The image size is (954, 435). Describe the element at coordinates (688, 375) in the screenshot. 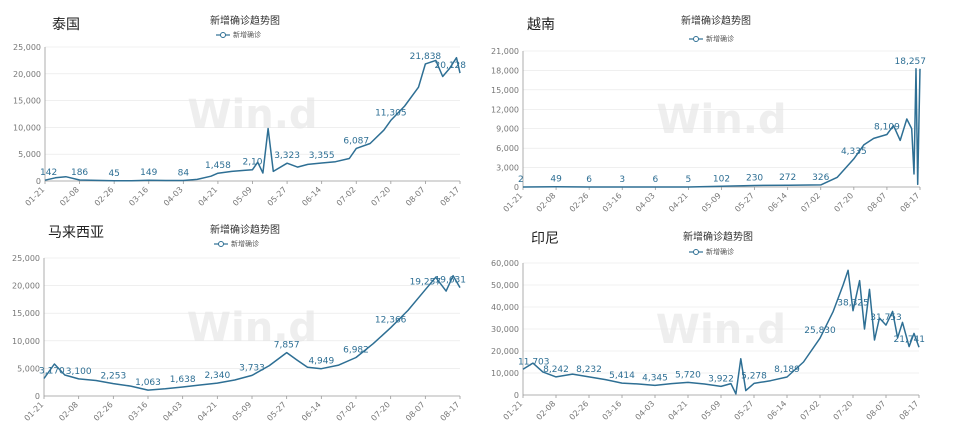

I see `data-label: 5,720` at that location.